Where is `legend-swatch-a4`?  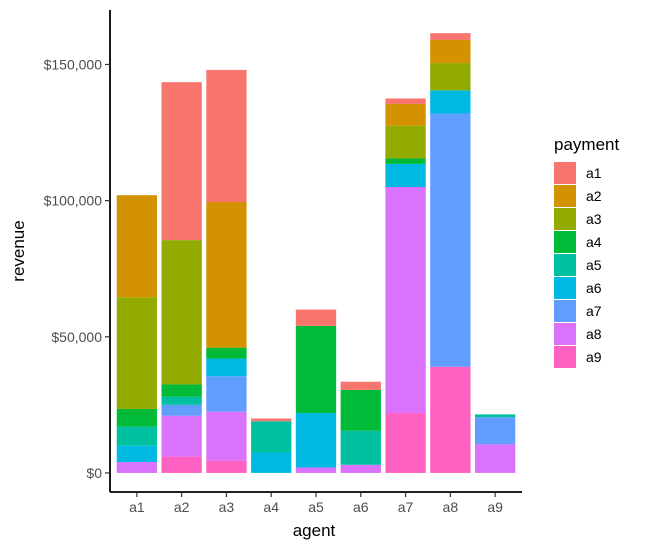
legend-swatch-a4 is located at coordinates (565, 242).